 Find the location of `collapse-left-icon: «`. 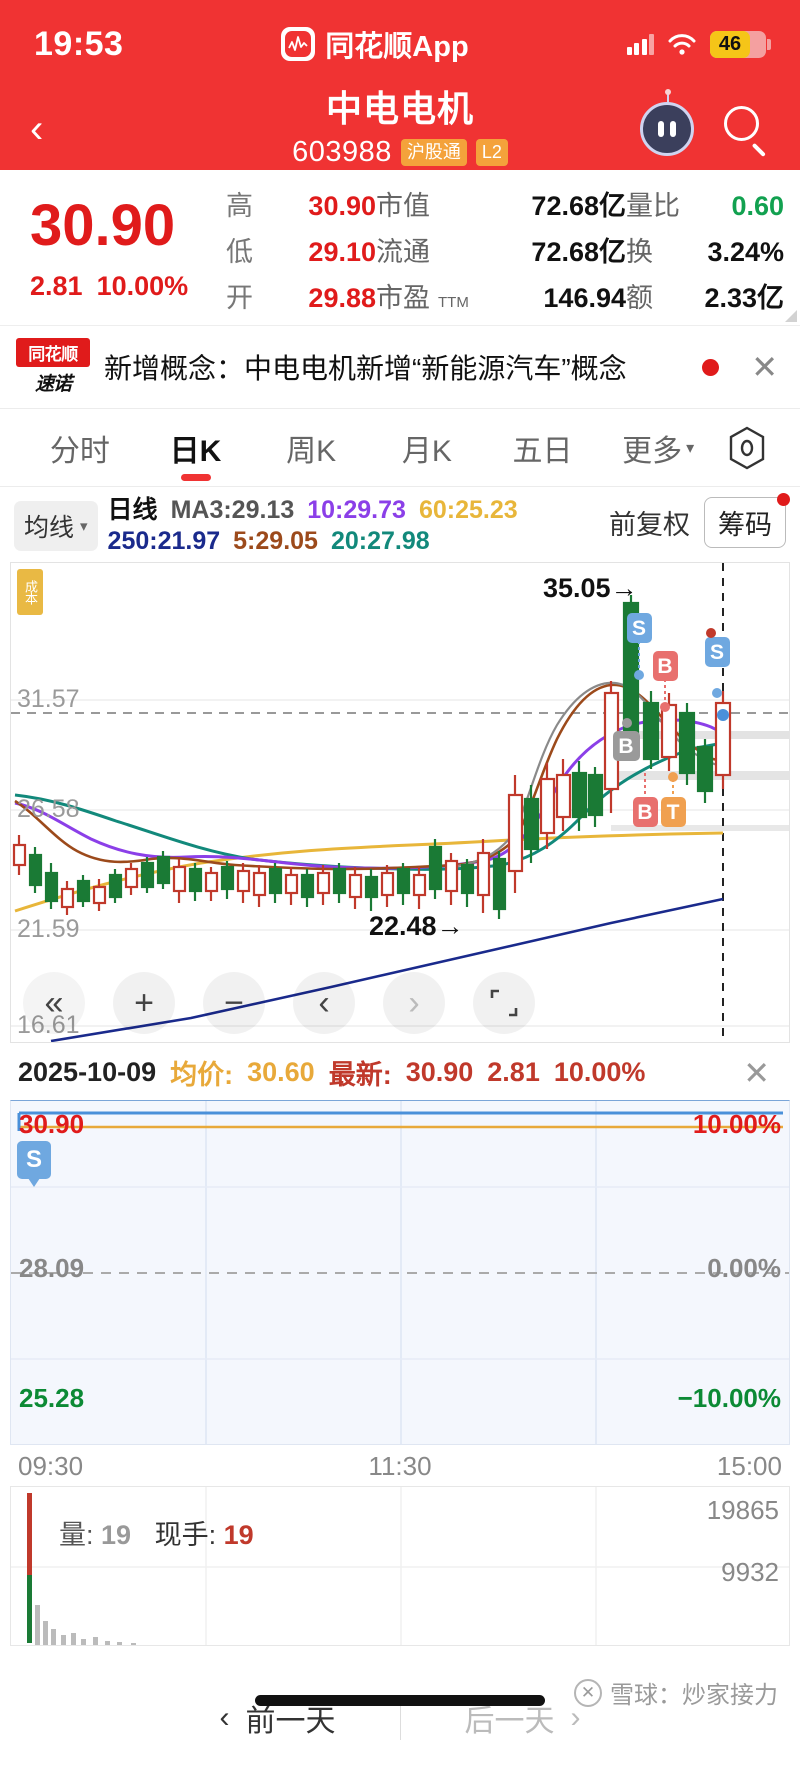

collapse-left-icon: « is located at coordinates (54, 1003).